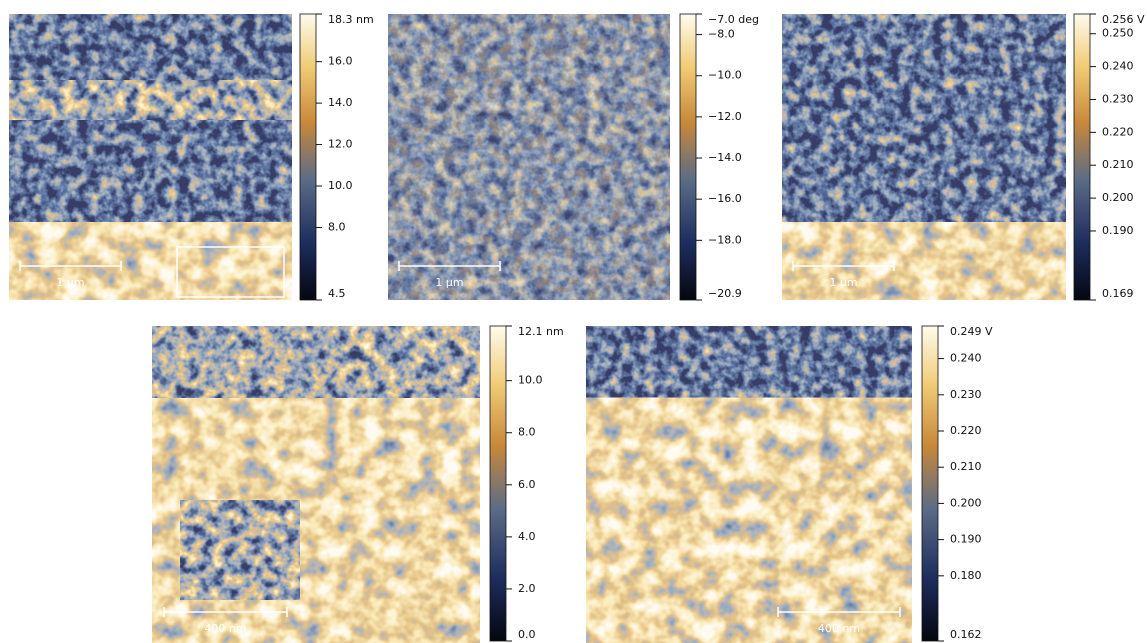  What do you see at coordinates (351, 19) in the screenshot?
I see `colorbar-label: 18.3 nm` at bounding box center [351, 19].